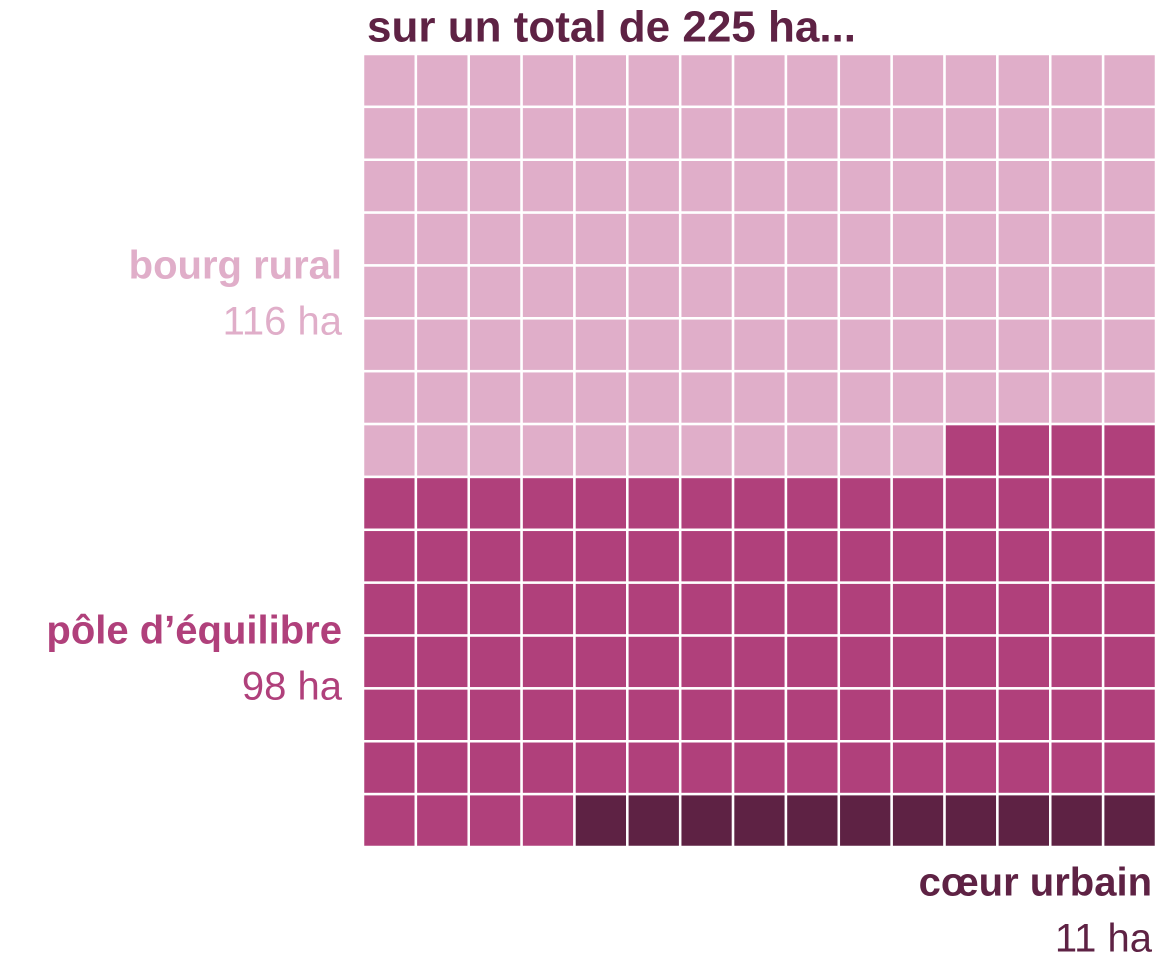  I want to click on series-name: cœur urbain, so click(1035, 883).